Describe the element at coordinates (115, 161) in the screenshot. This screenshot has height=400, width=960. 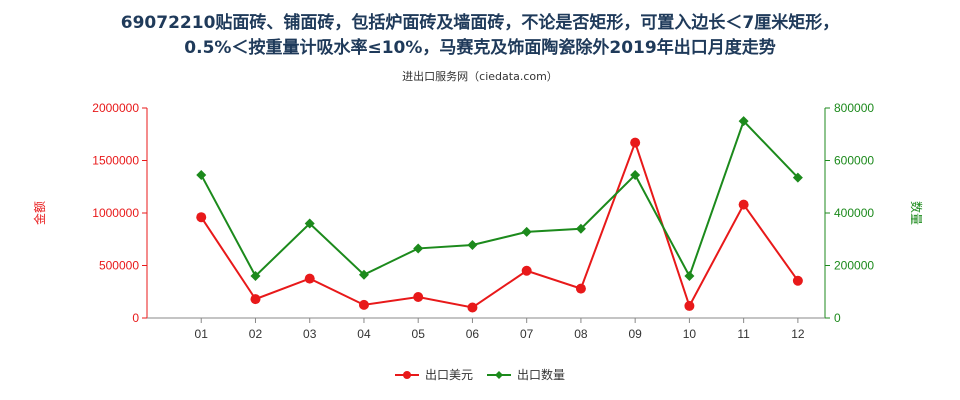
I see `left-axis-tick-label: 1500000` at that location.